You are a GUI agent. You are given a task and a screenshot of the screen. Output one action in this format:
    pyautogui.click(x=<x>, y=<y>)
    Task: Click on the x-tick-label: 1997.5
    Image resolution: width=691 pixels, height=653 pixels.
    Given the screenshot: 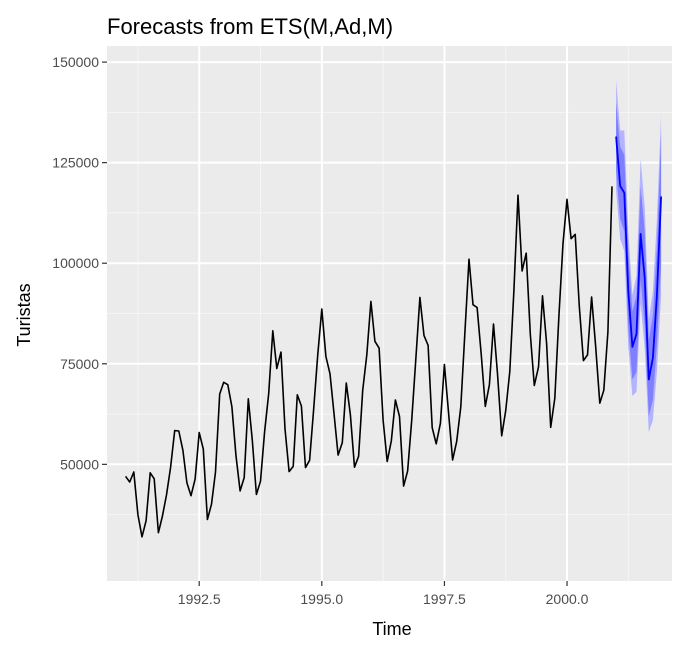 What is the action you would take?
    pyautogui.click(x=444, y=599)
    